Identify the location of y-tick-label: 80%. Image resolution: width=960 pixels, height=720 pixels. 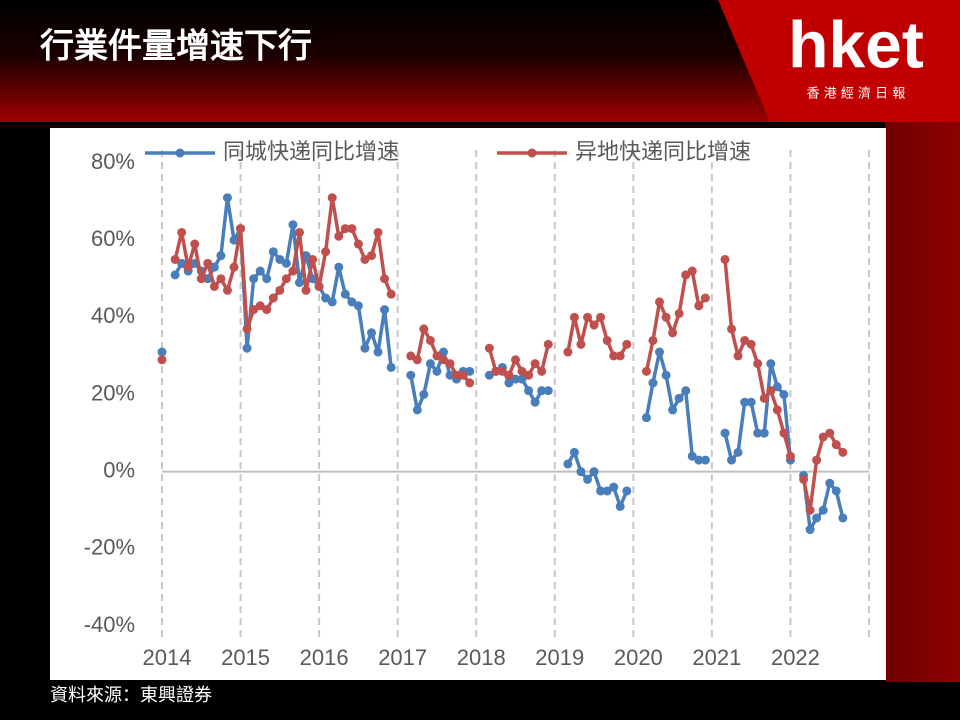
(113, 161).